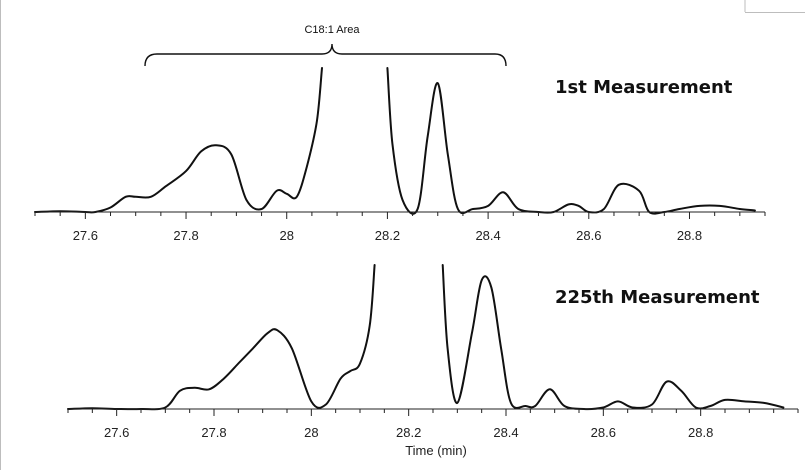  What do you see at coordinates (332, 30) in the screenshot?
I see `c18-1-area-label: C18:1 Area` at bounding box center [332, 30].